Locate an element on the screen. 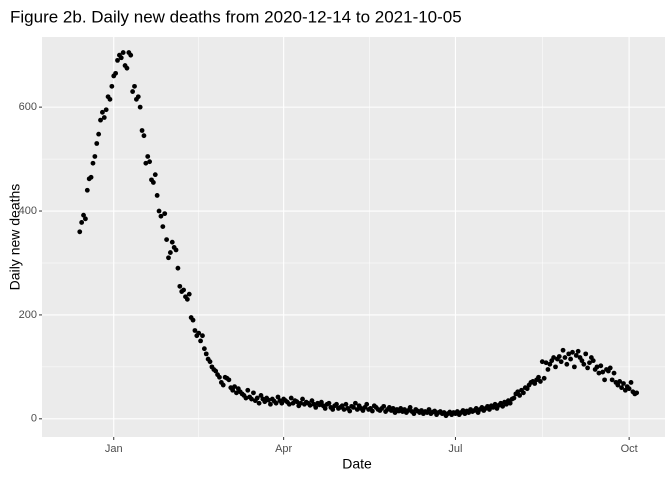 The width and height of the screenshot is (672, 480). x-tick-label: Jul is located at coordinates (455, 449).